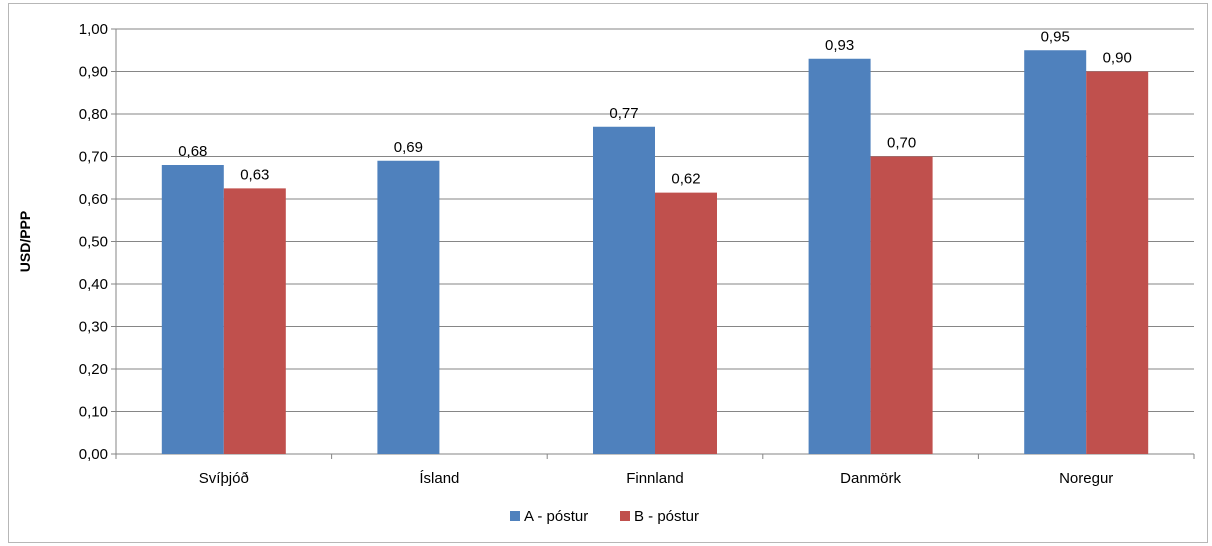  I want to click on data-label: 0,77, so click(623, 113).